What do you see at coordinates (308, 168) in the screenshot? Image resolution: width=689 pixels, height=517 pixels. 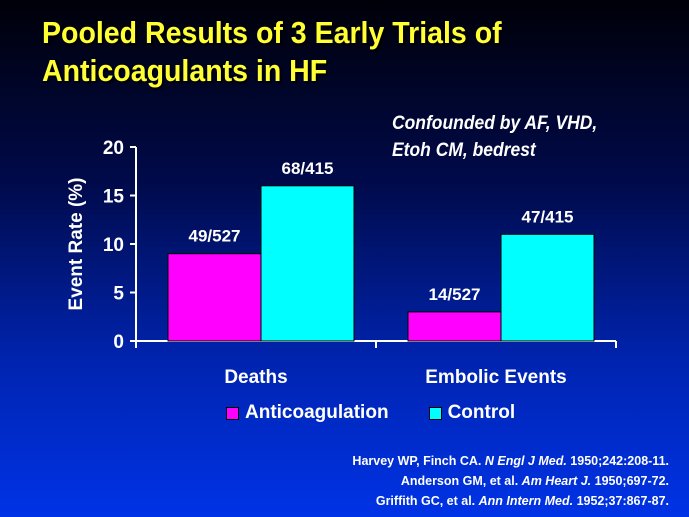 I see `data-label-control-deaths: 68/415` at bounding box center [308, 168].